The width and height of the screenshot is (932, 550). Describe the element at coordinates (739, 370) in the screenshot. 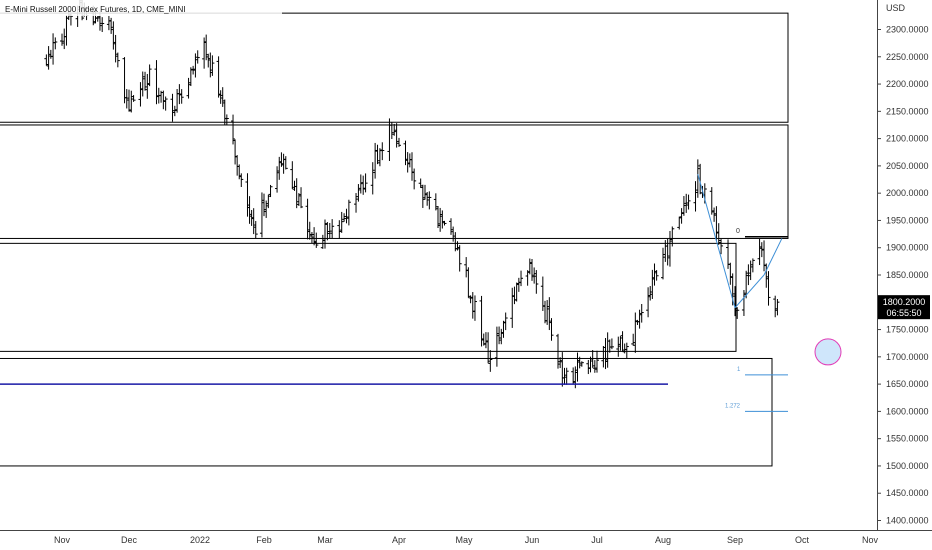

I see `fib-label-one: 1` at that location.